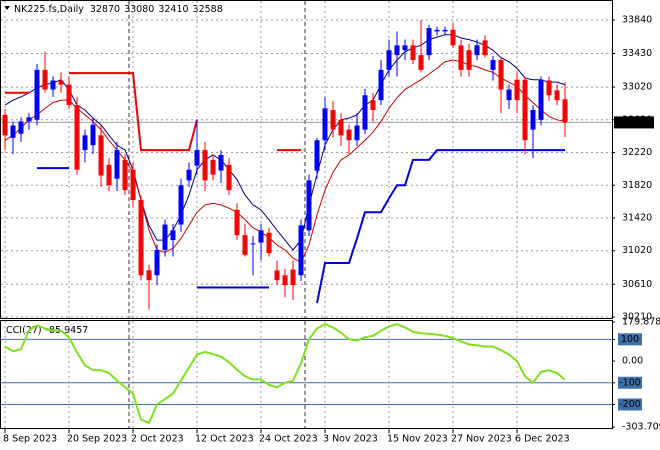 The height and width of the screenshot is (450, 660). I want to click on y-tick-label: -303.709, so click(641, 427).